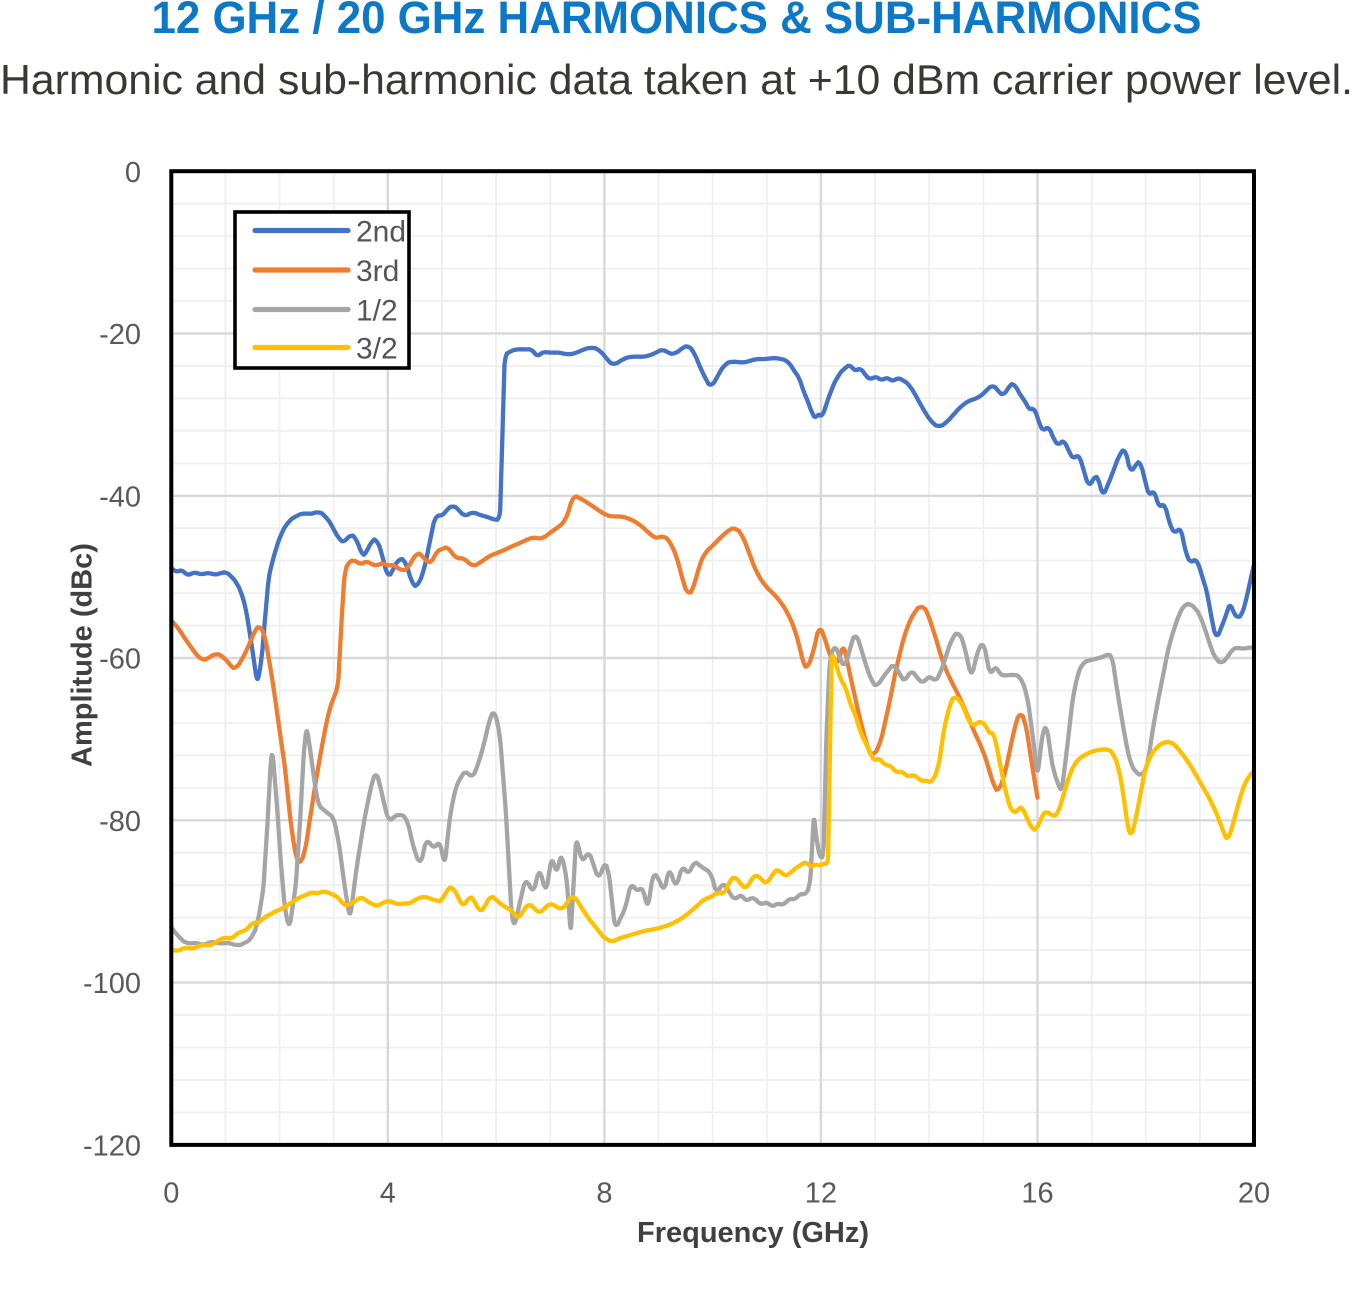  I want to click on svg-text: -100, so click(112, 984).